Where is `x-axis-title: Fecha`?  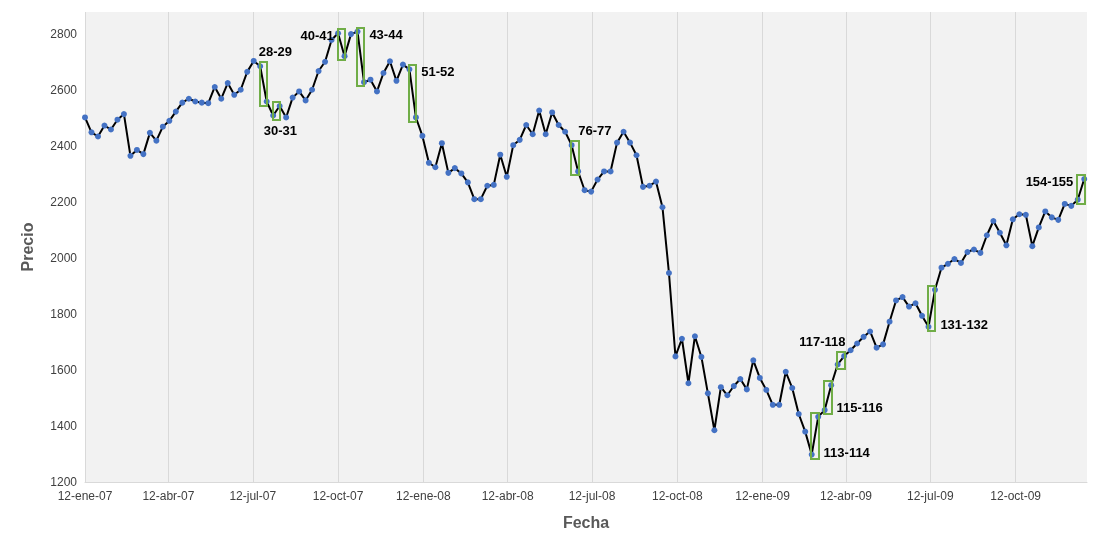 x-axis-title: Fecha is located at coordinates (586, 522).